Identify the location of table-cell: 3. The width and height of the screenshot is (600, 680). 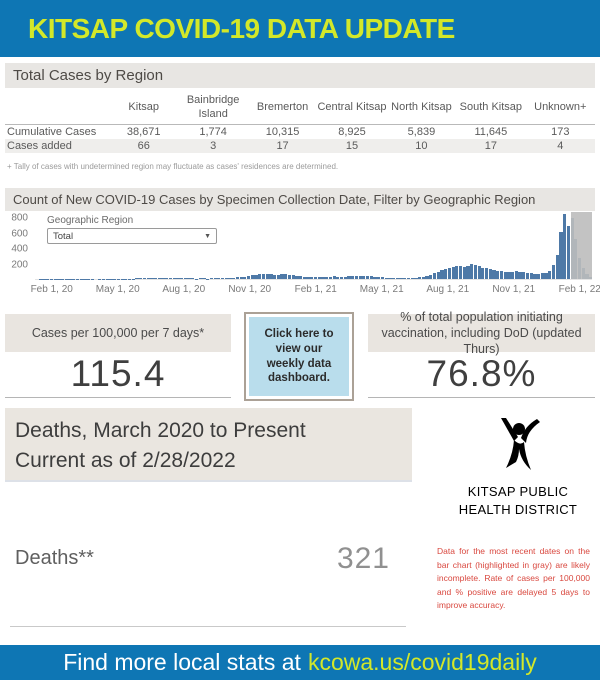
(213, 146).